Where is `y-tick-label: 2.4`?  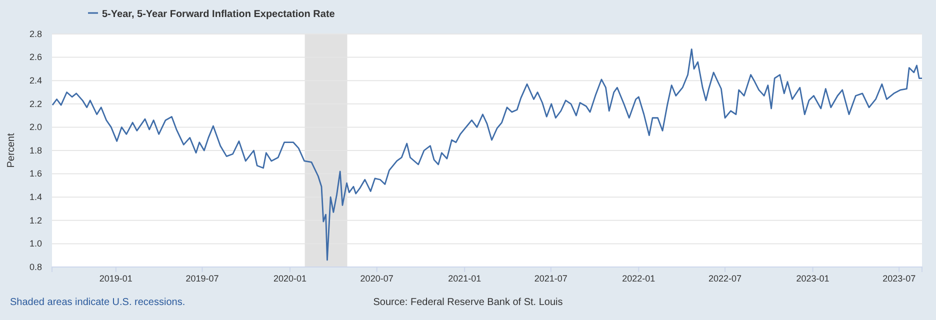 y-tick-label: 2.4 is located at coordinates (35, 80).